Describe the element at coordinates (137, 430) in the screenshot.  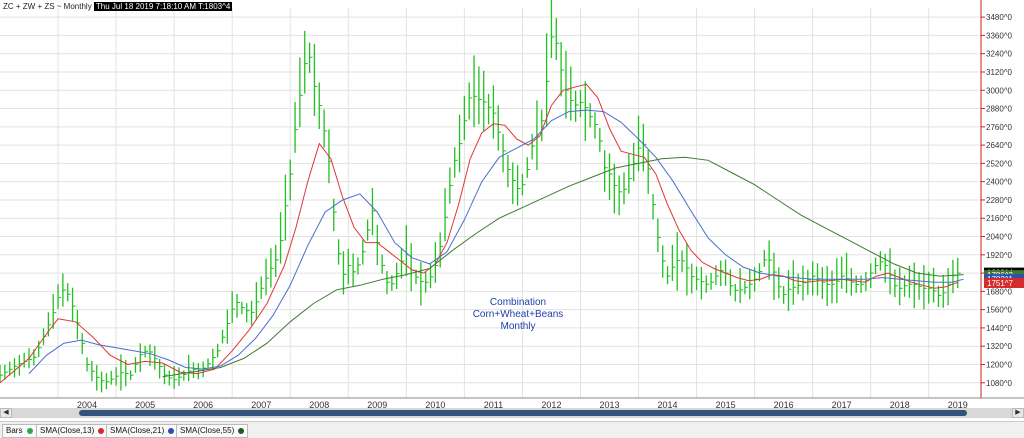
I see `tab-sma21-label: SMA(Close,21)` at that location.